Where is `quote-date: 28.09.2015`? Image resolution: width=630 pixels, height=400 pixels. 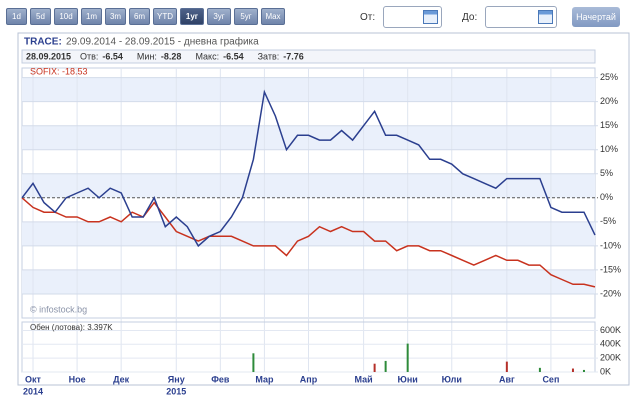 quote-date: 28.09.2015 is located at coordinates (48, 56).